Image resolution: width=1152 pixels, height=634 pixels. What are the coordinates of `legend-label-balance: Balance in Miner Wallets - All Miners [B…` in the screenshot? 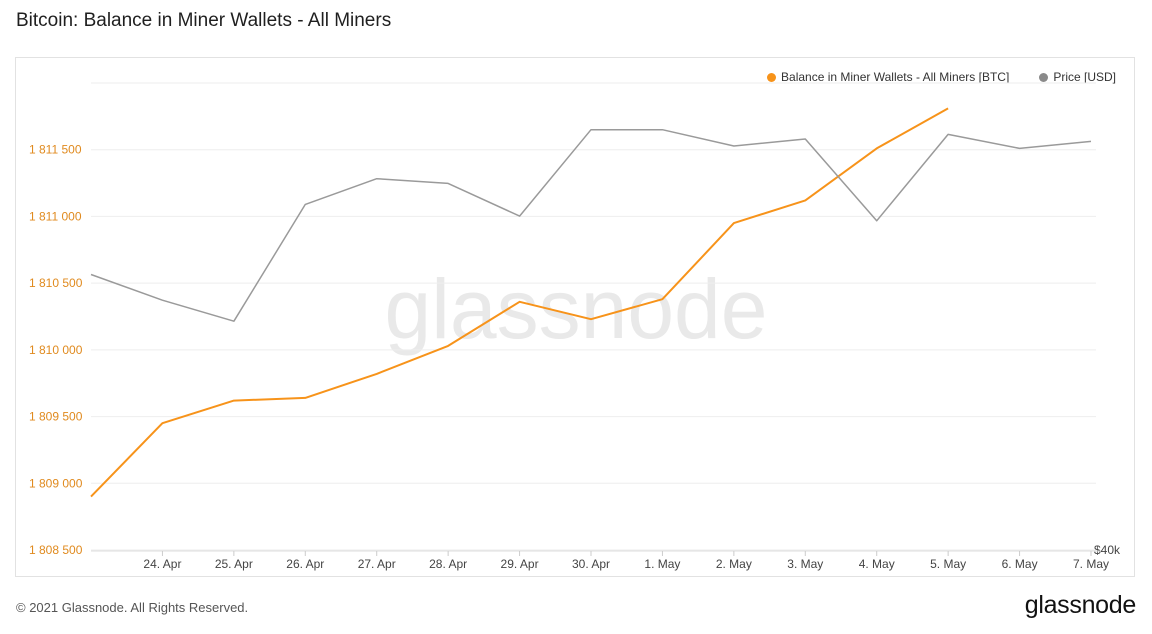 It's located at (895, 77).